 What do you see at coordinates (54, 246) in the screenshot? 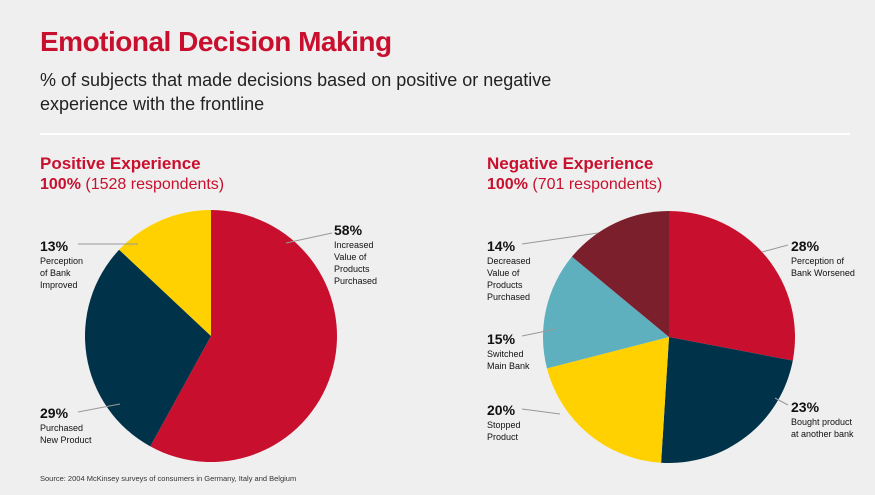
I see `positive-slice-2-pct: 13%` at bounding box center [54, 246].